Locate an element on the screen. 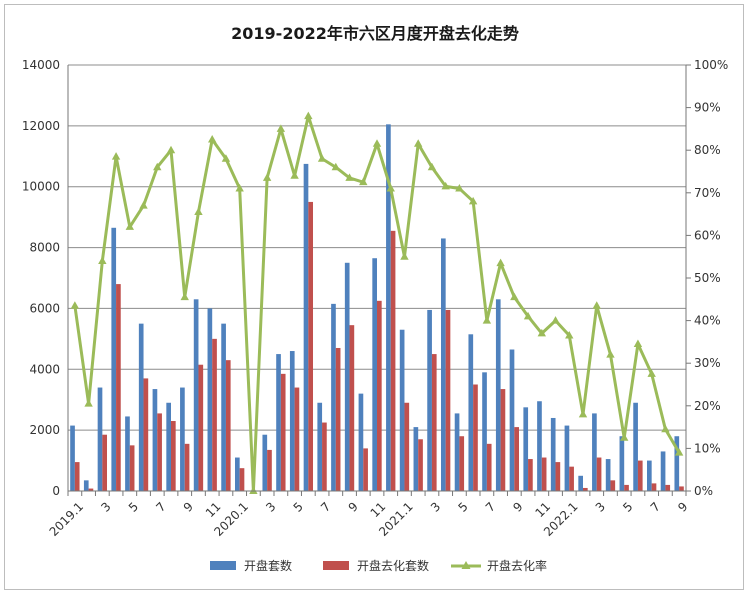 Image resolution: width=750 pixels, height=596 pixels. y-left-tick-label: 14000 is located at coordinates (41, 65).